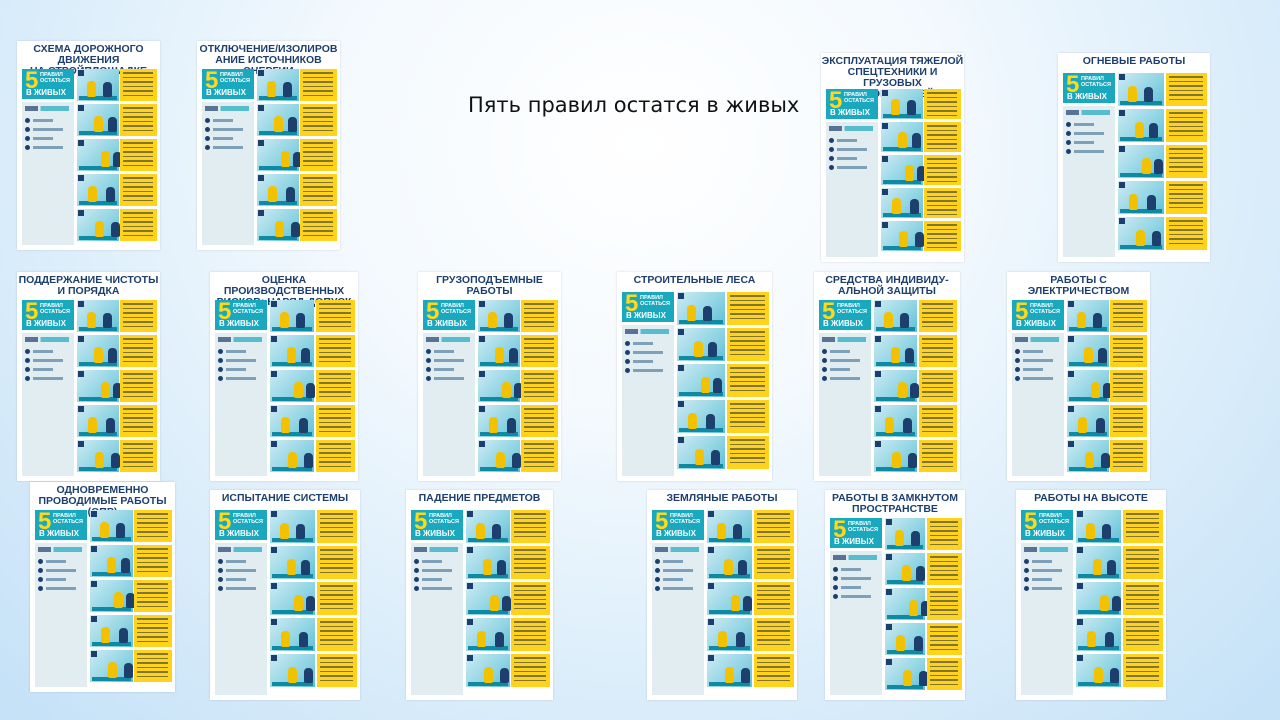 The width and height of the screenshot is (1280, 720). Describe the element at coordinates (895, 503) in the screenshot. I see `poster-title: РАБОТЫ В ЗАМКНУТОМ ПРОСТРАНСТВЕ` at that location.